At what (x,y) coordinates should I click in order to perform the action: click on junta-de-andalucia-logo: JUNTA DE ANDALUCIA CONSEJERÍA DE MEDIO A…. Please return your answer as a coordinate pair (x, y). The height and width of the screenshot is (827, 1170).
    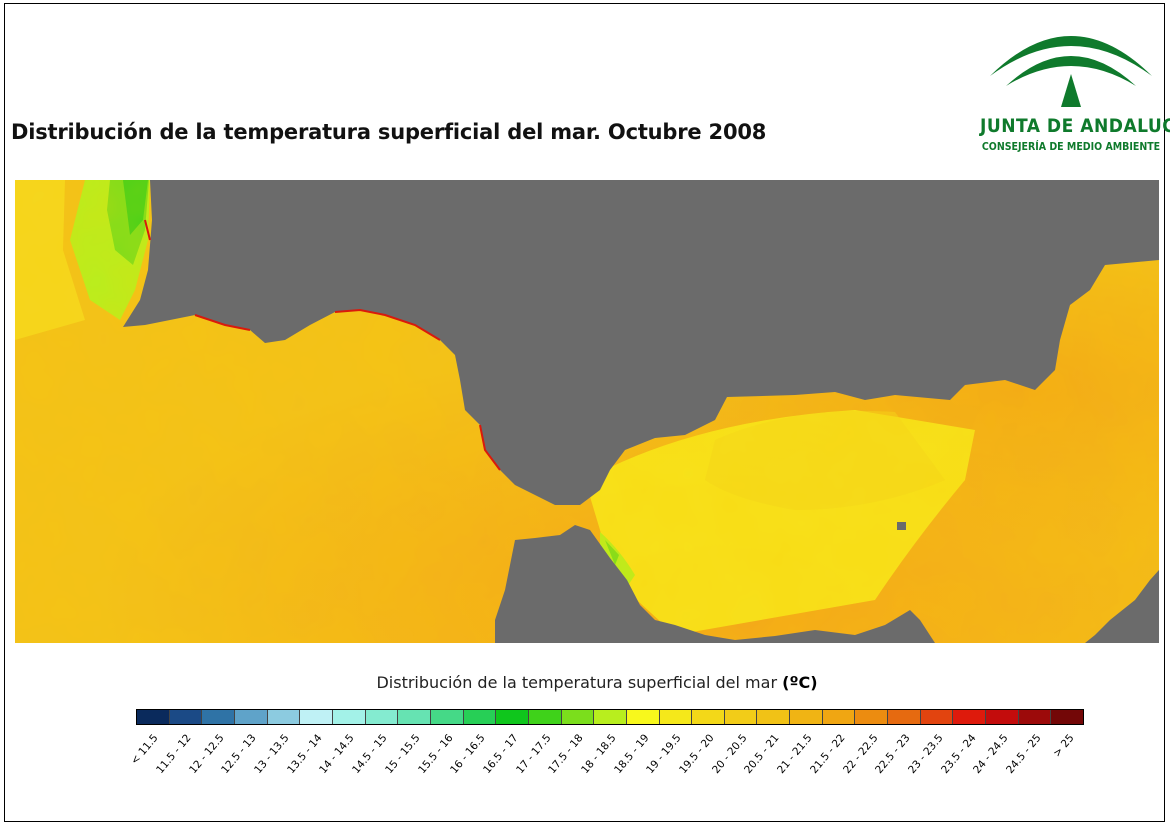
    Looking at the image, I should click on (1075, 89).